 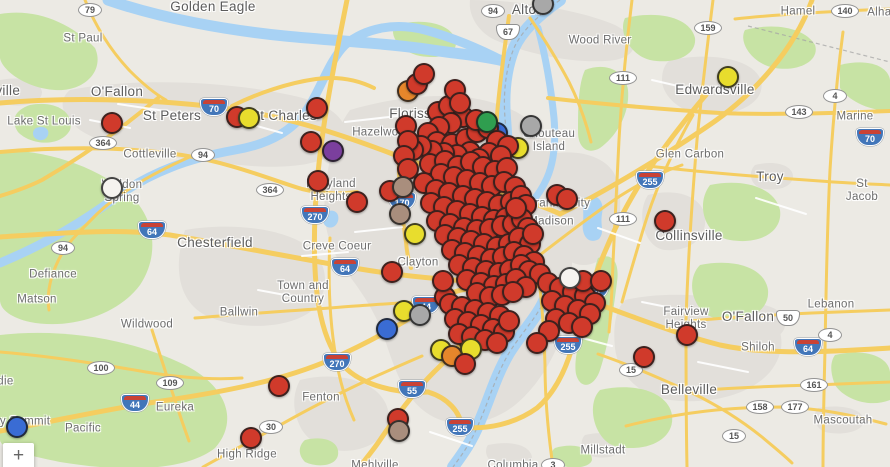 What do you see at coordinates (795, 407) in the screenshot?
I see `state-route-shield: 177` at bounding box center [795, 407].